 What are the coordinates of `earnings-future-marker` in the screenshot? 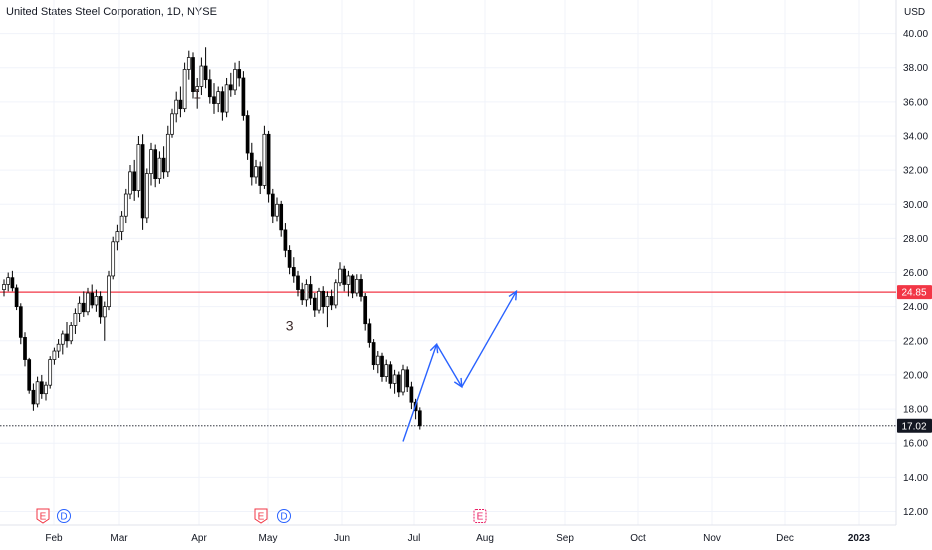 It's located at (480, 516).